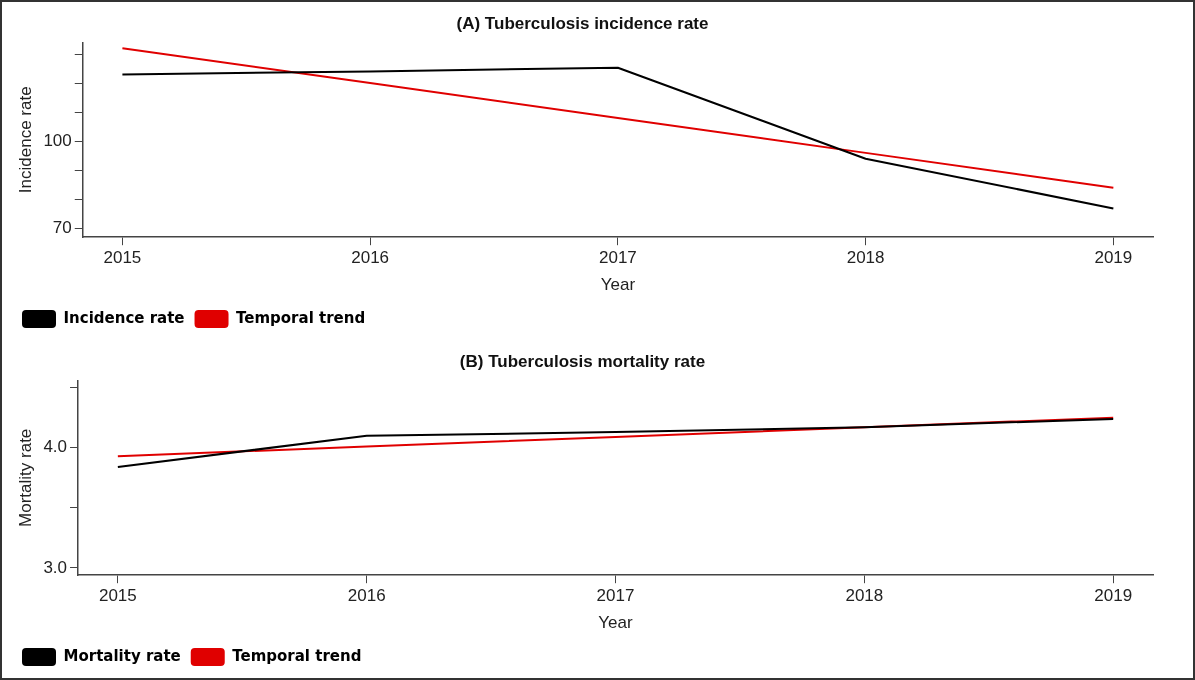  Describe the element at coordinates (582, 23) in the screenshot. I see `chart-title: (A) Tuberculosis incidence rate` at that location.